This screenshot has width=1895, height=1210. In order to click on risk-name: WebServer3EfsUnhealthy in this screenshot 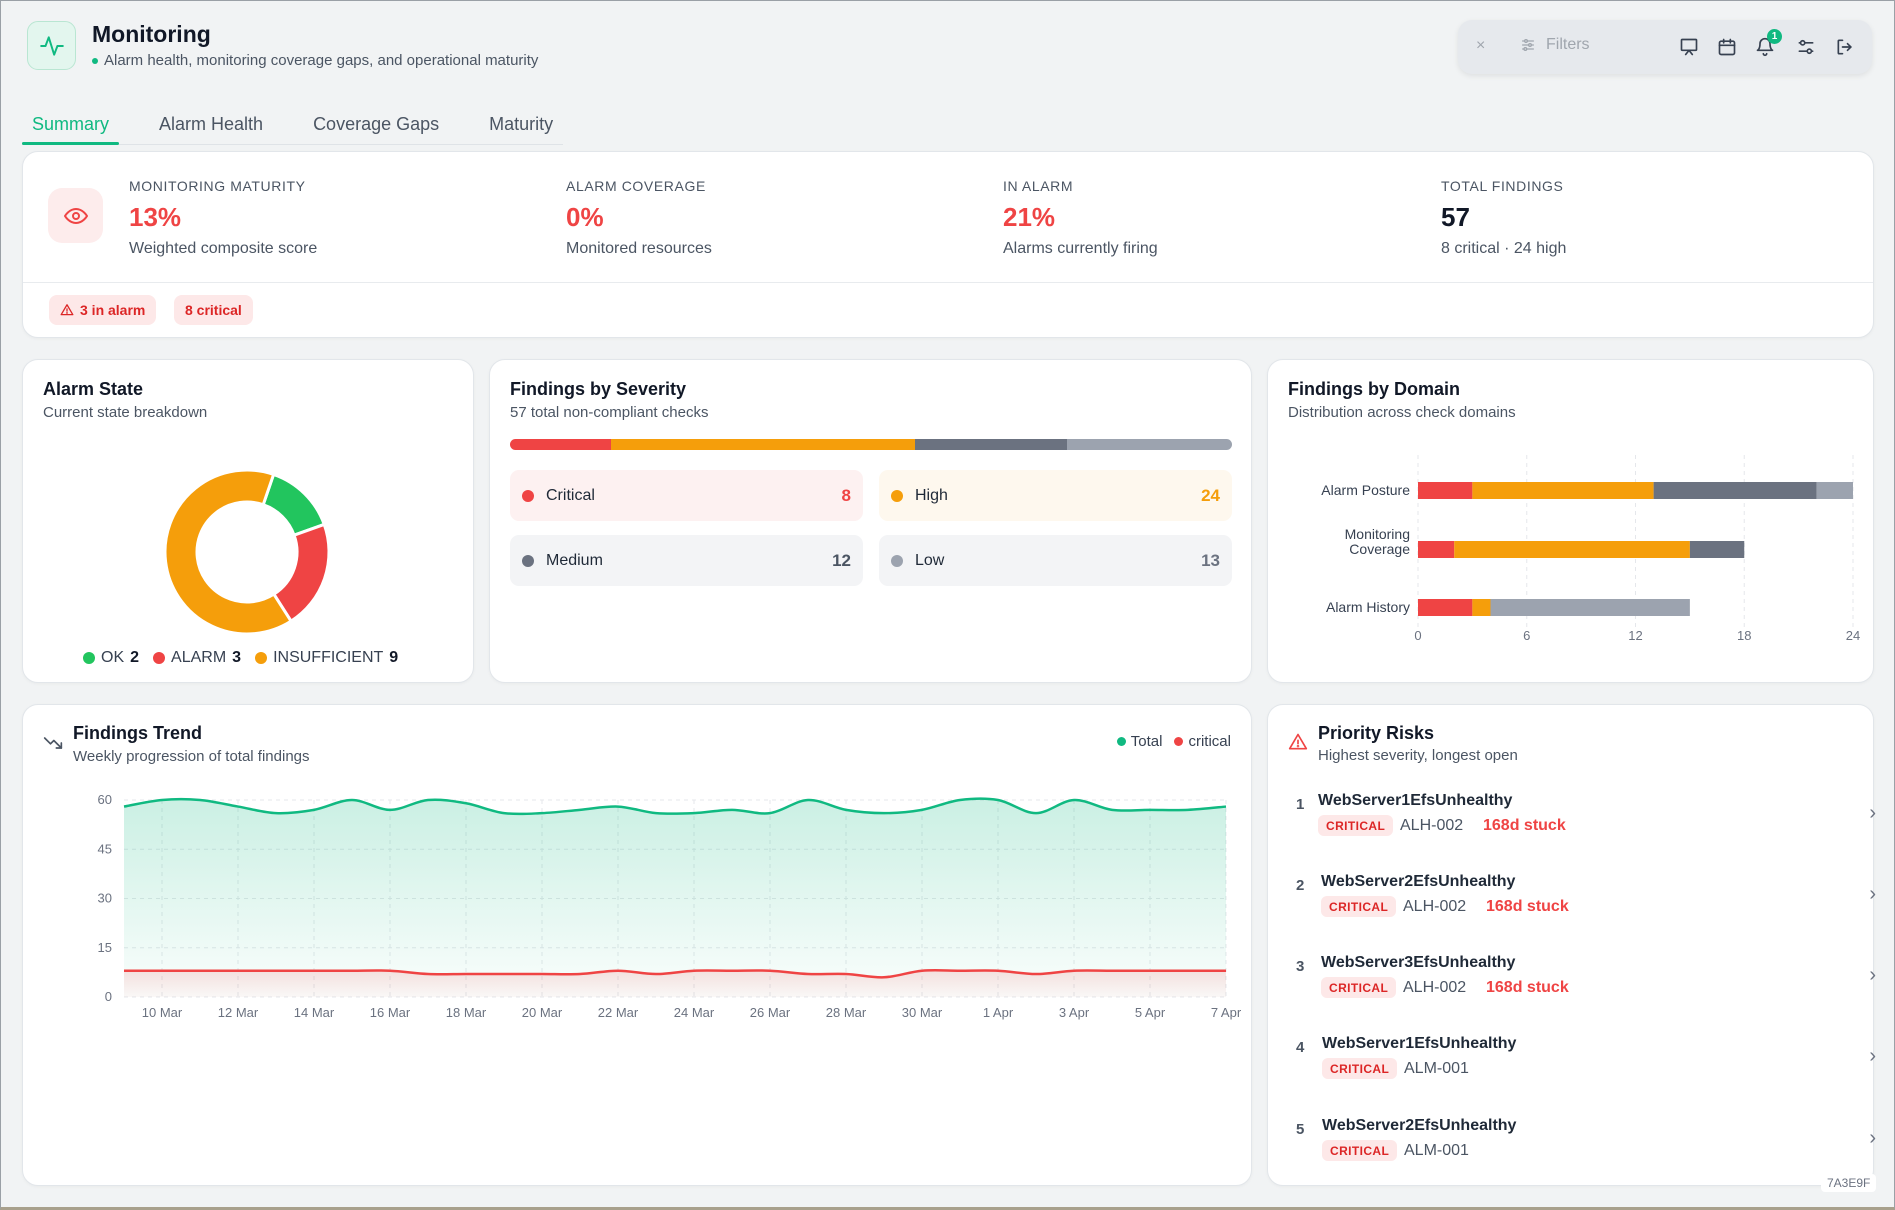, I will do `click(1418, 962)`.